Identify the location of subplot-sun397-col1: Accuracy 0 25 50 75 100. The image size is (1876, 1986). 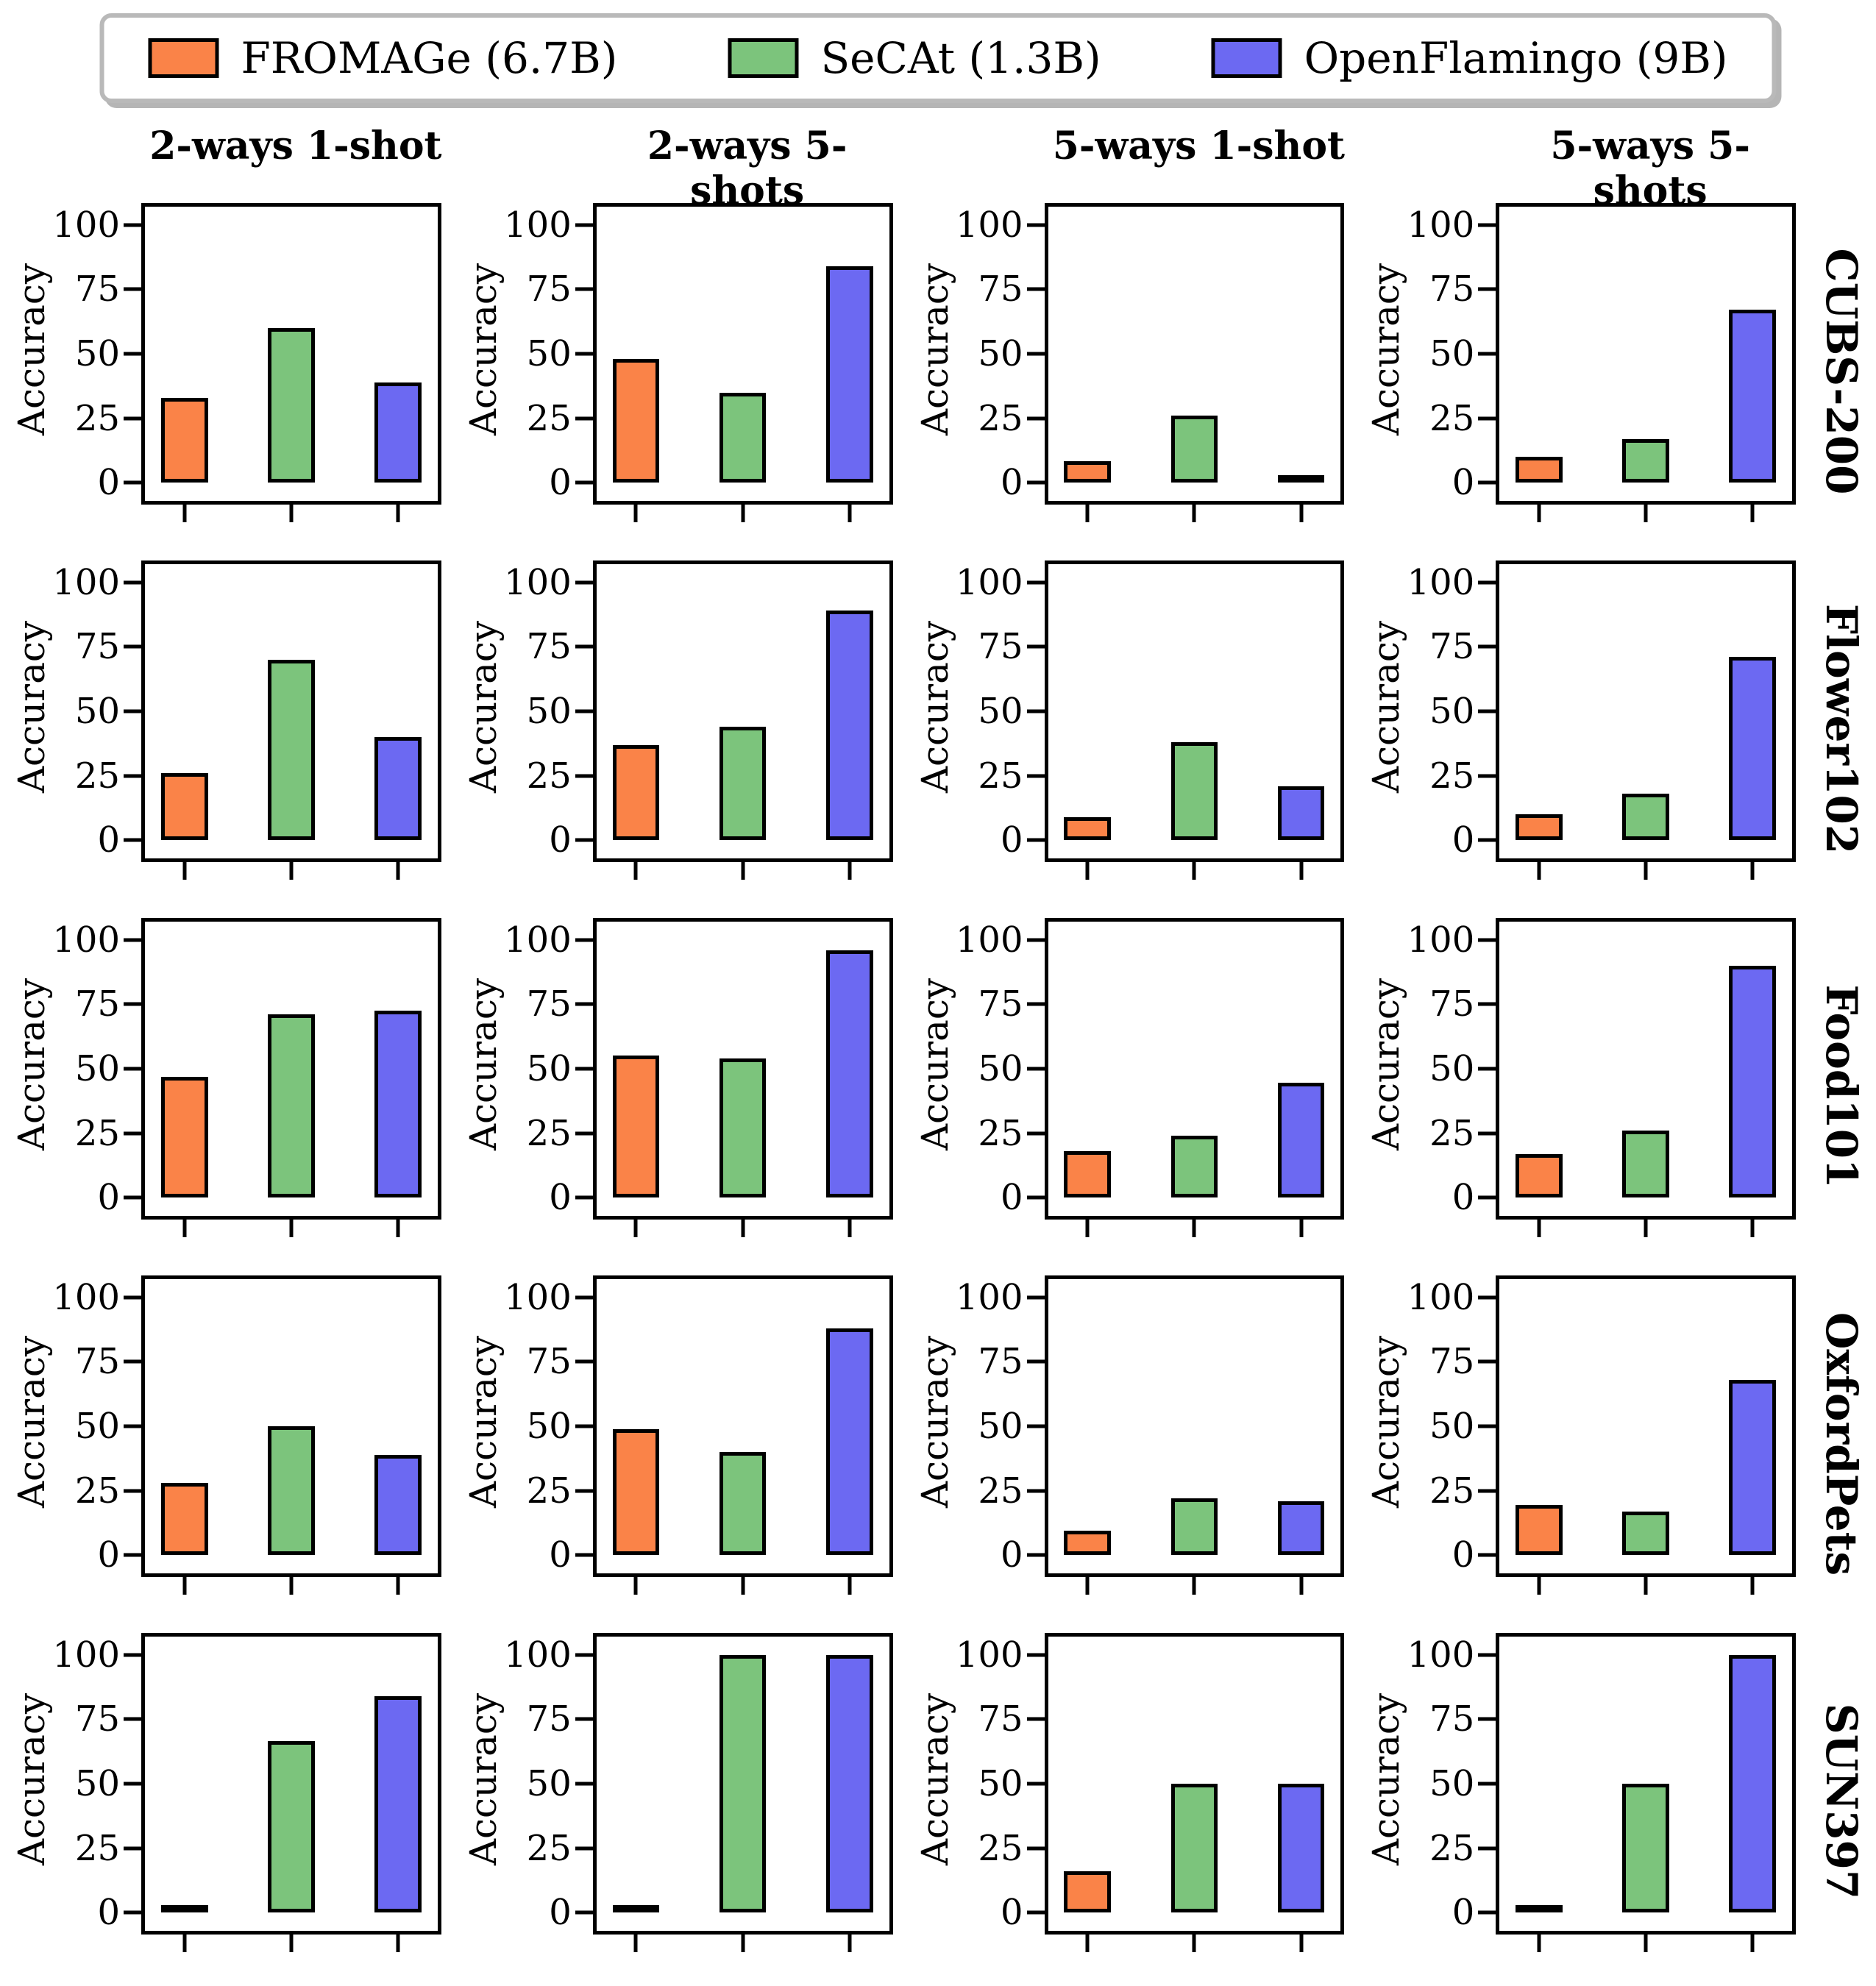
(226, 1801).